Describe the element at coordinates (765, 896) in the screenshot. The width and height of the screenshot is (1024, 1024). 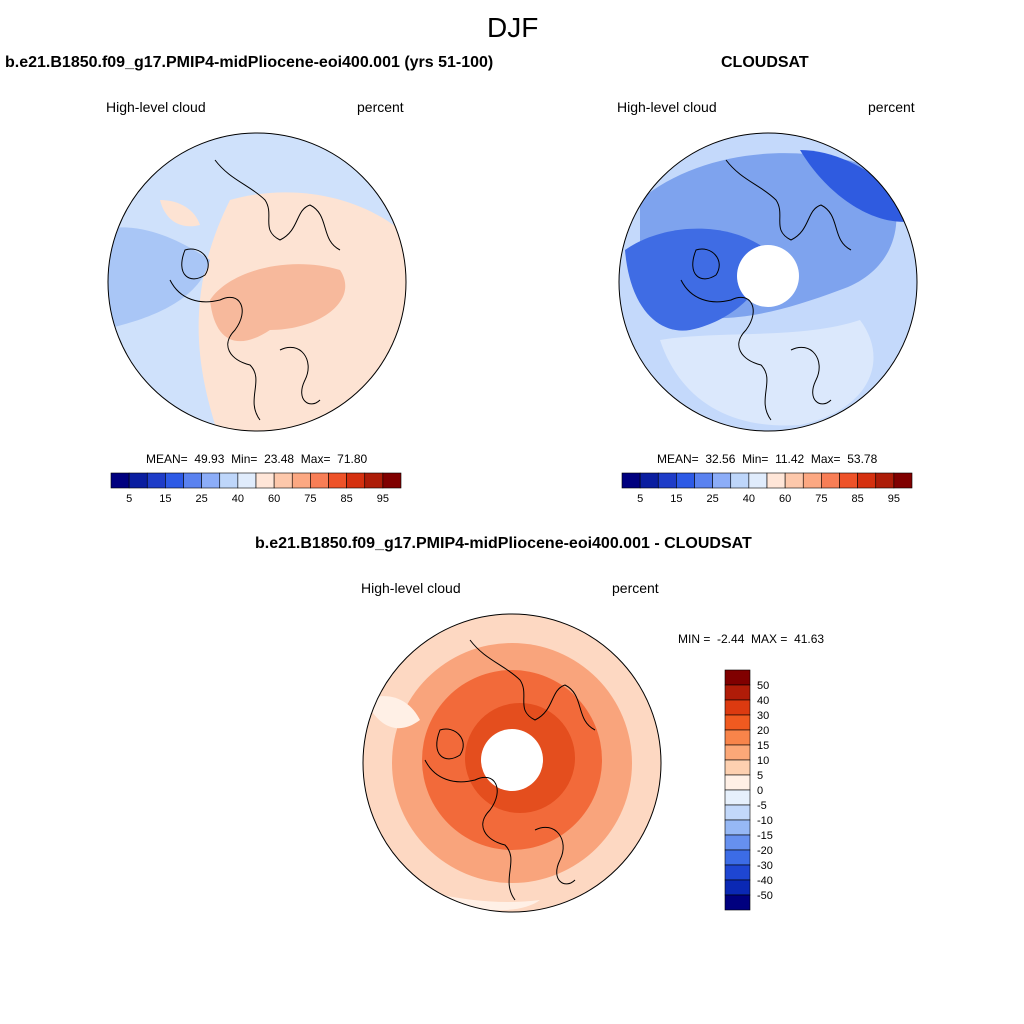
I see `panel3-colorbar-tick-label: -50` at that location.